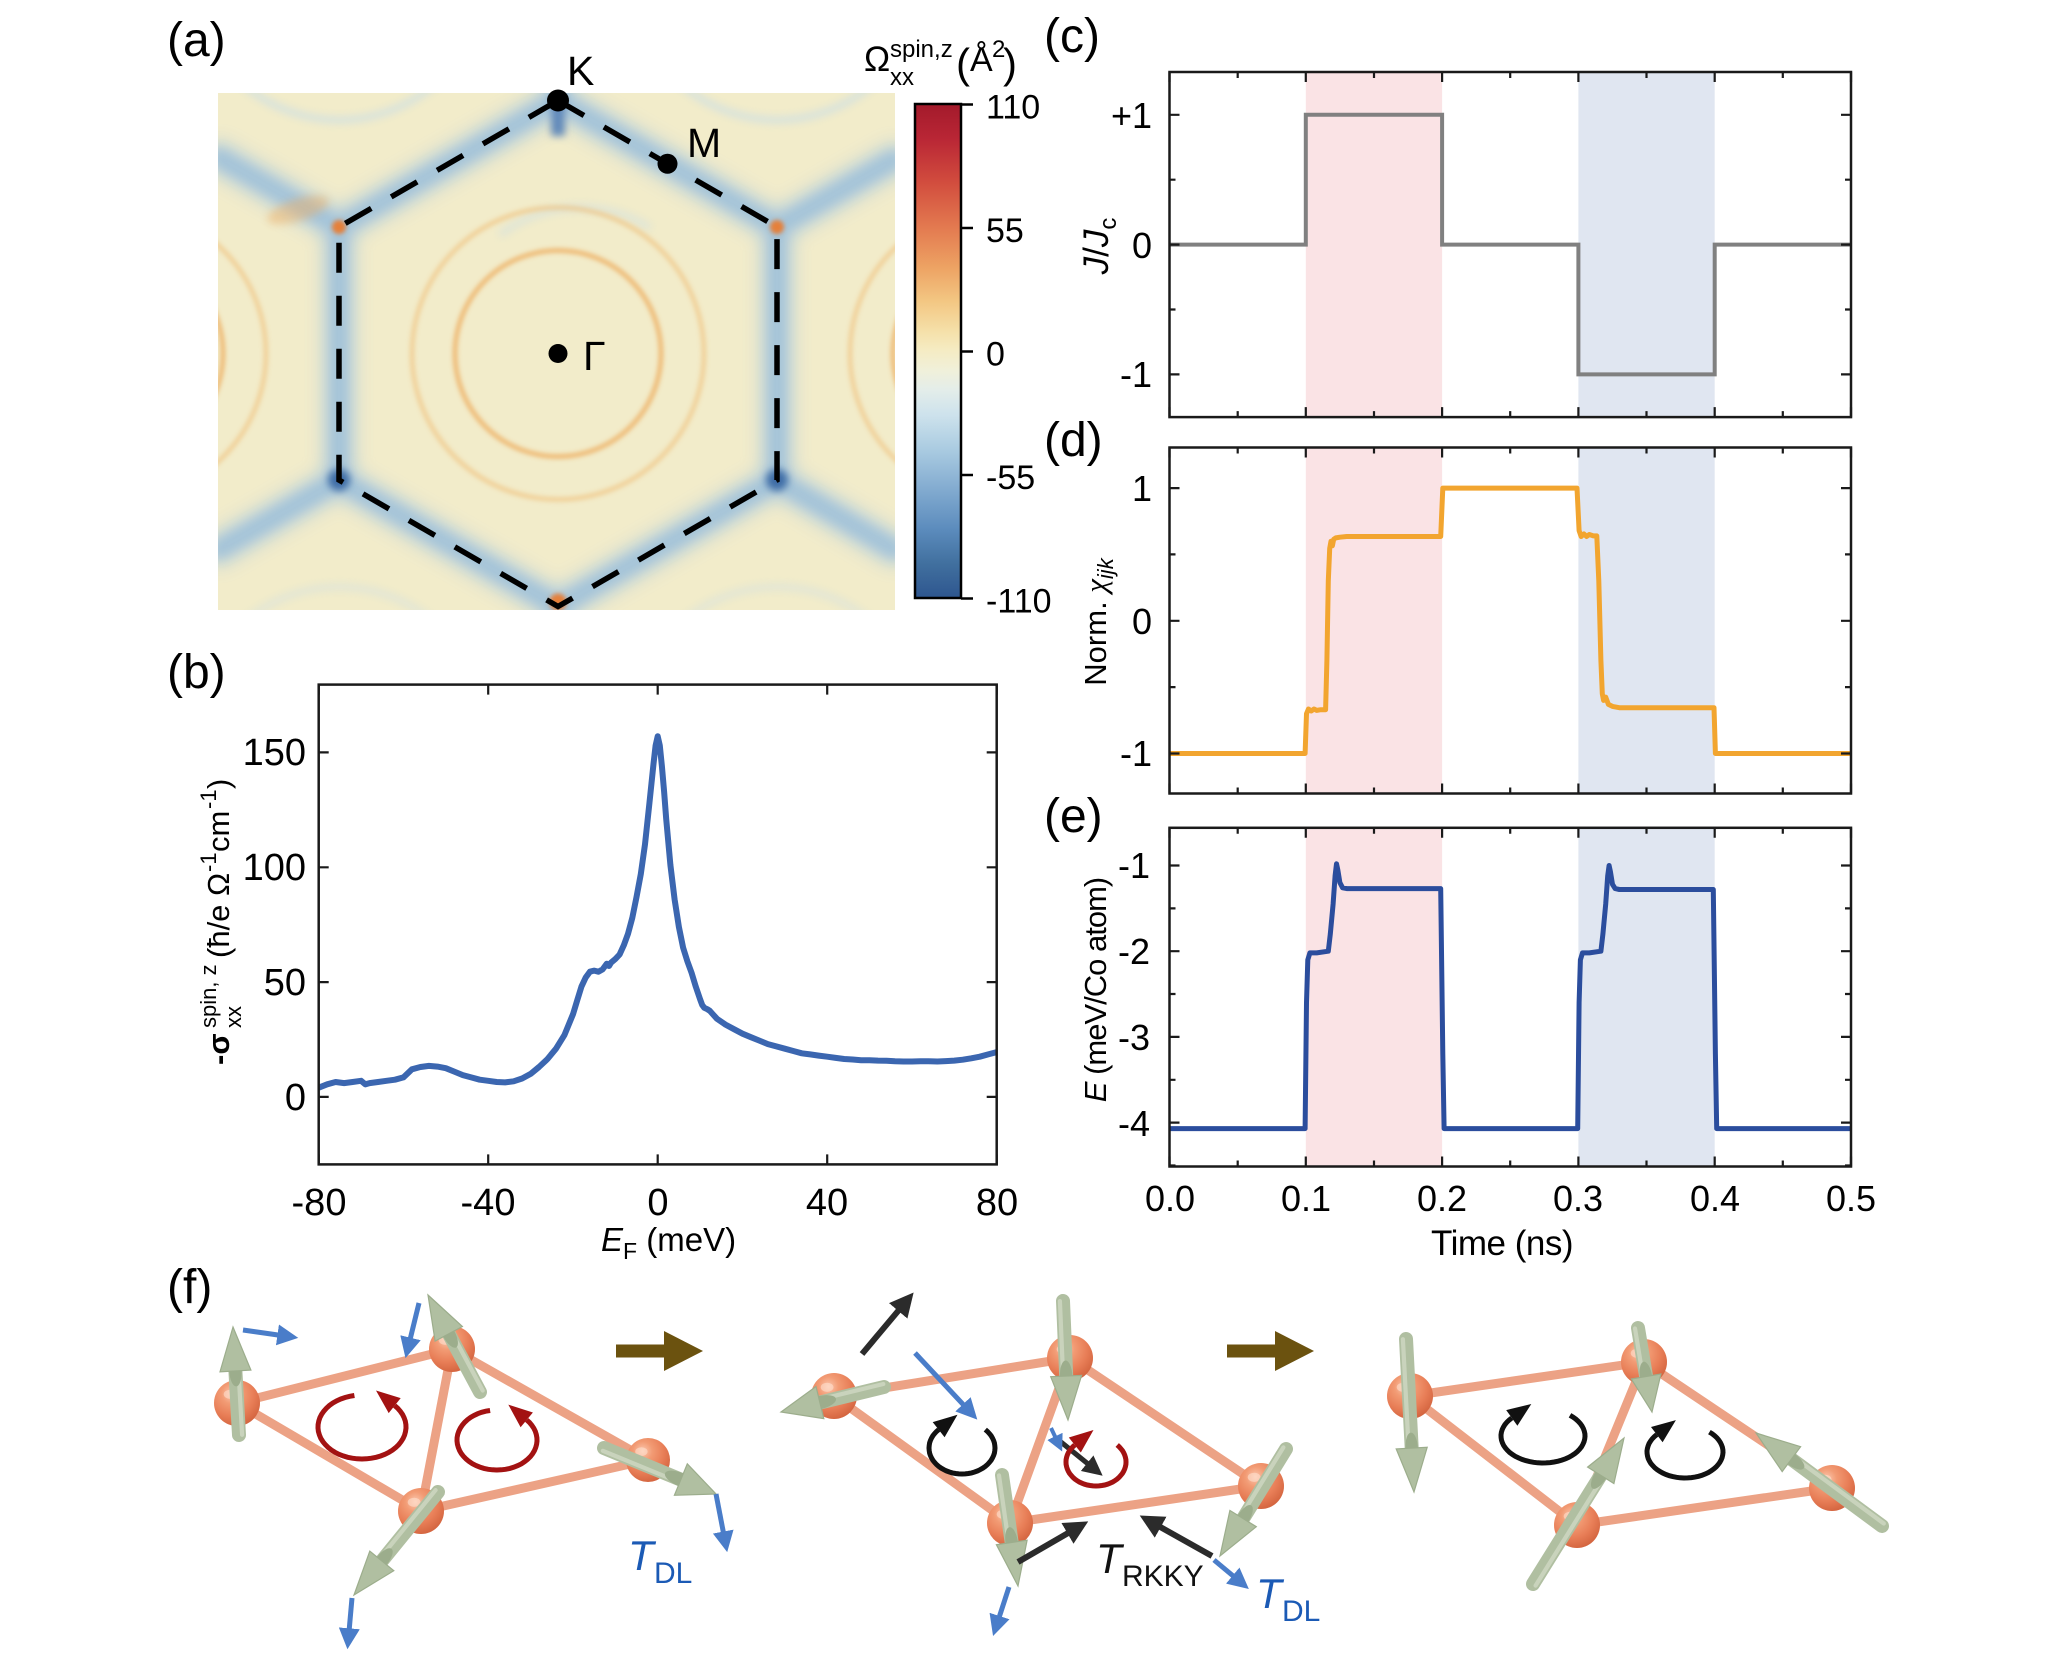 The width and height of the screenshot is (2048, 1662). What do you see at coordinates (827, 1203) in the screenshot?
I see `svg-text: 40` at bounding box center [827, 1203].